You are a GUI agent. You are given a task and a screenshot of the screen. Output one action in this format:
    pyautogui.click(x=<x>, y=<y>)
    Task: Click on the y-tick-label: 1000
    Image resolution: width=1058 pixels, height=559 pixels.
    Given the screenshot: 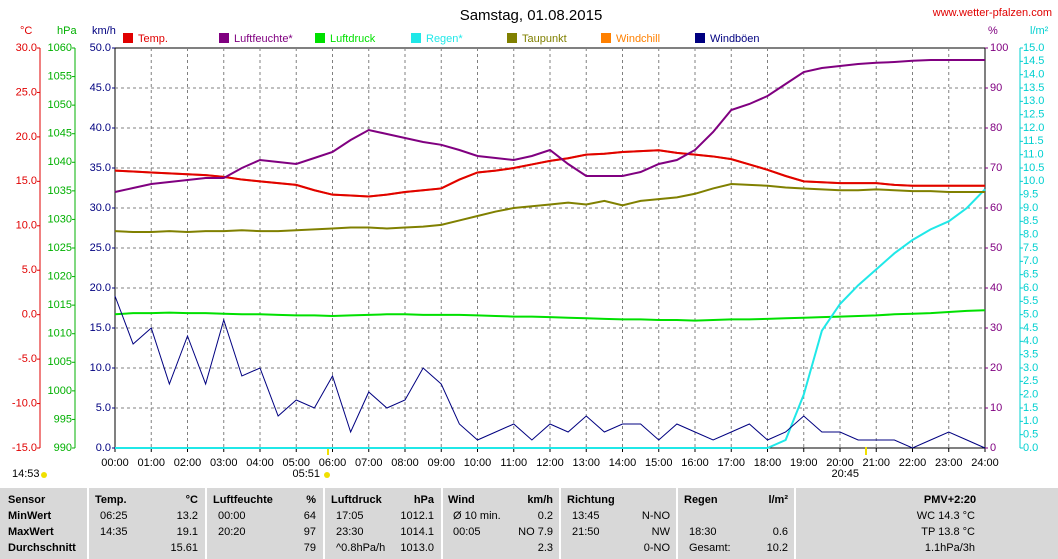 What is the action you would take?
    pyautogui.click(x=60, y=391)
    